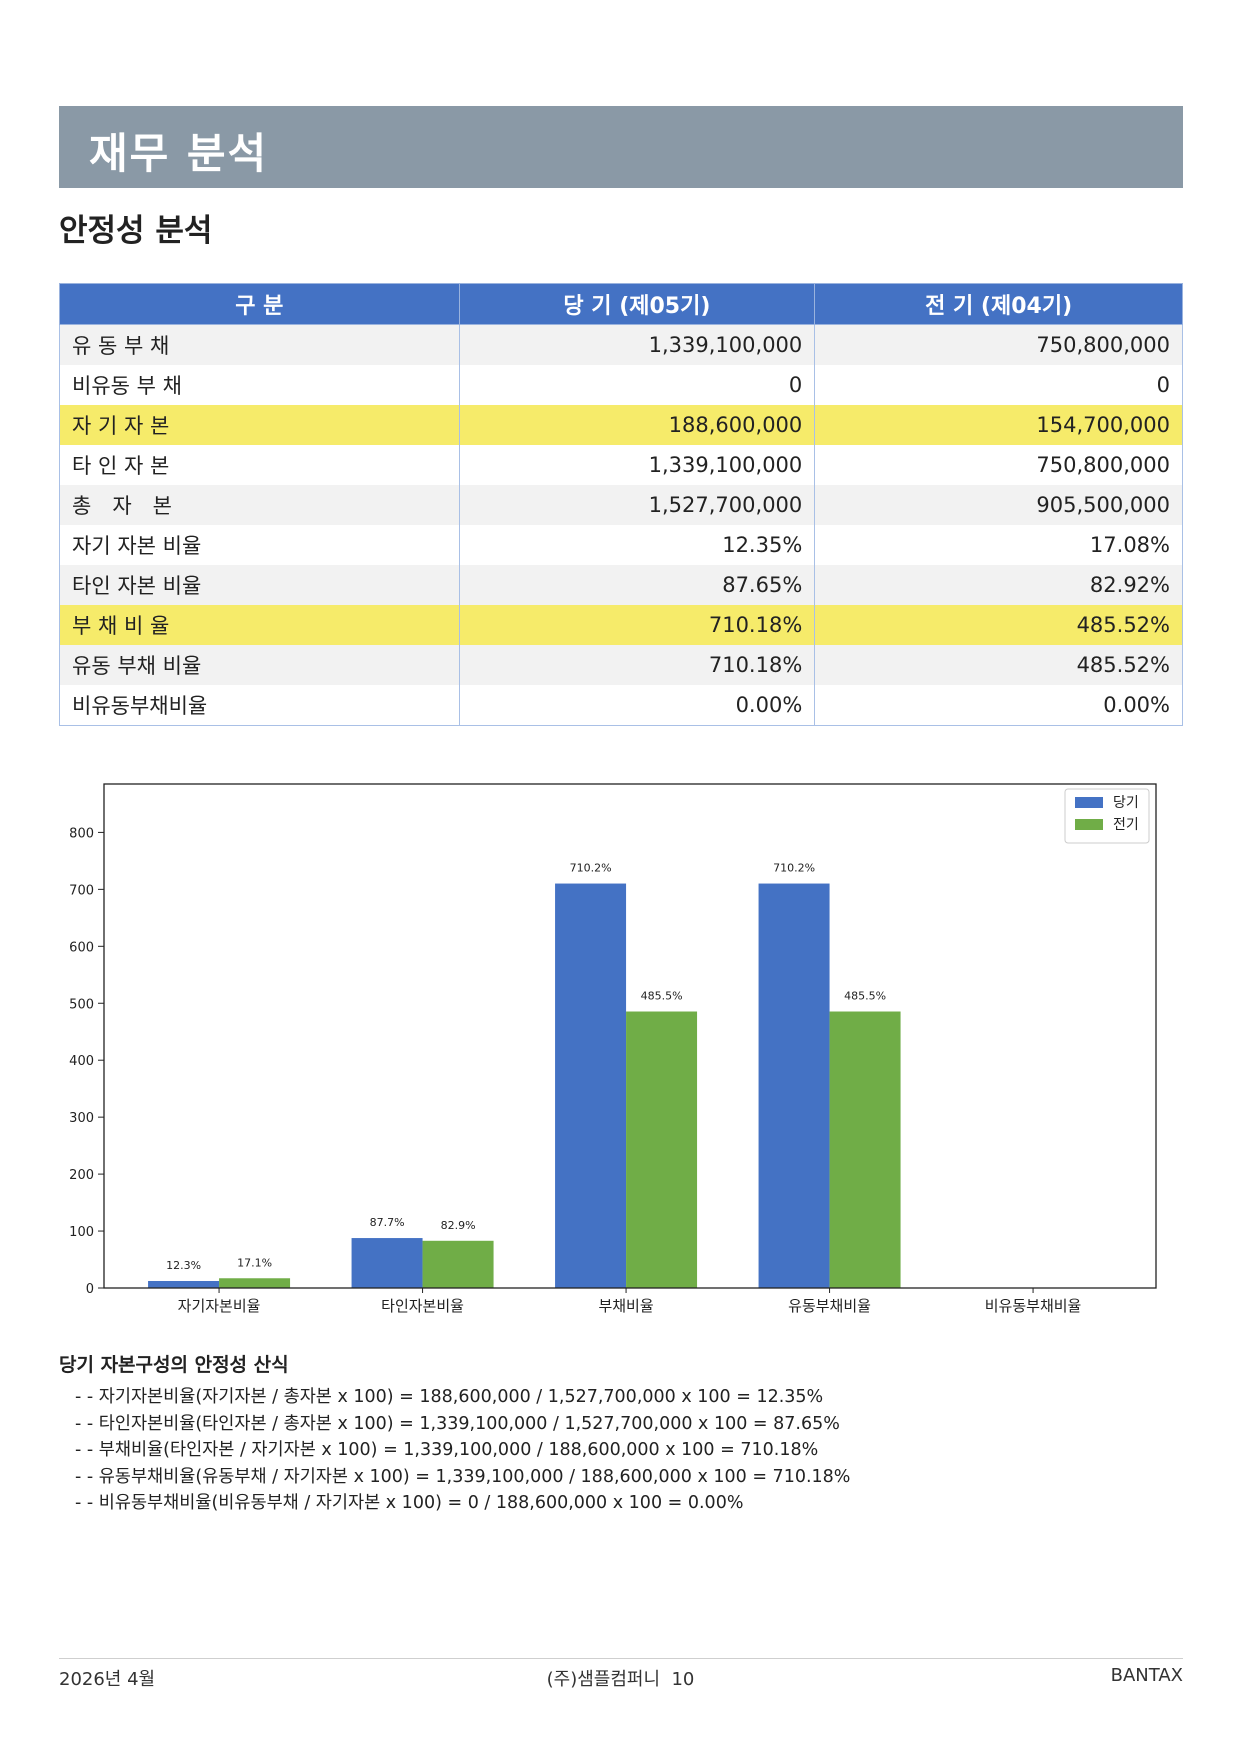  Describe the element at coordinates (259, 425) in the screenshot. I see `row-label: 자 기 자 본` at that location.